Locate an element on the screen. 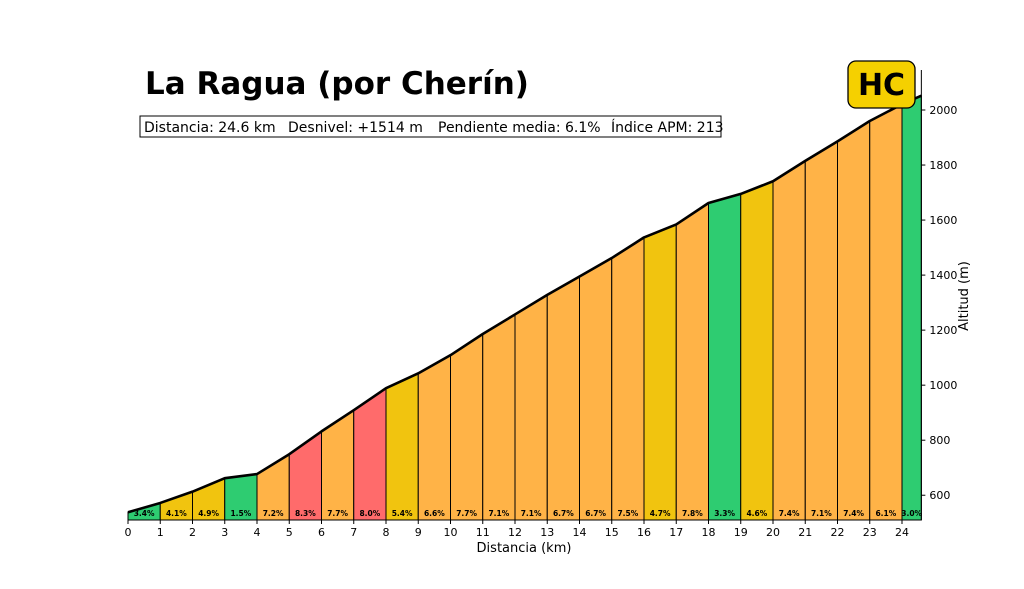  category-badge-label: HC is located at coordinates (881, 85).